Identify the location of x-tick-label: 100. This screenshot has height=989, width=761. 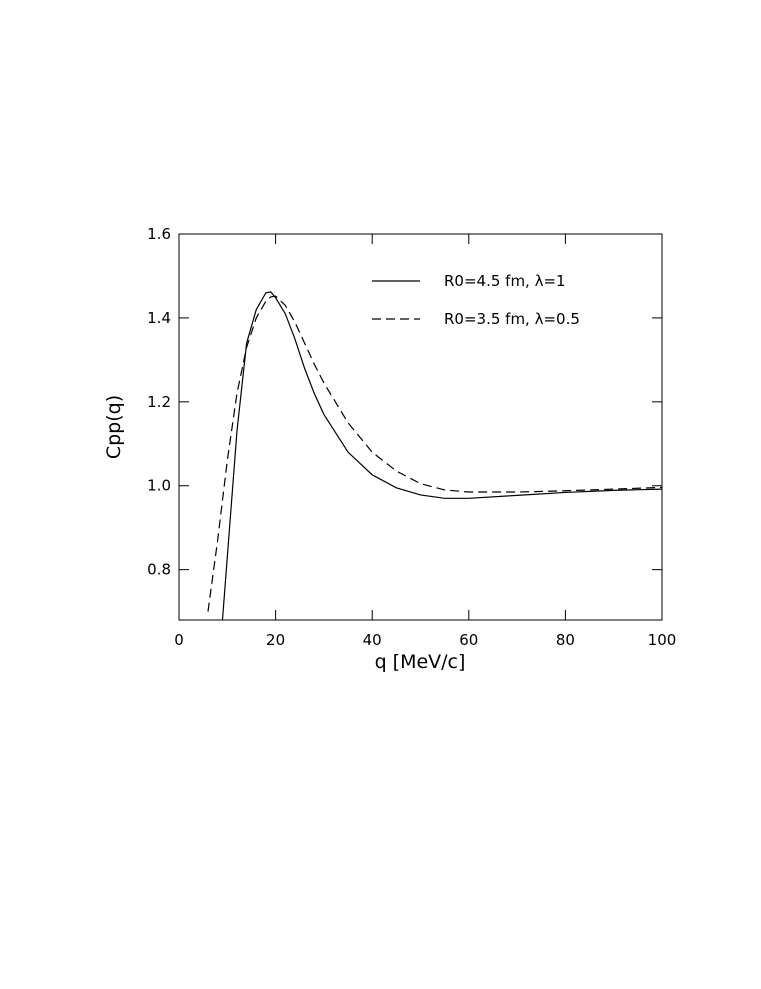
(662, 640).